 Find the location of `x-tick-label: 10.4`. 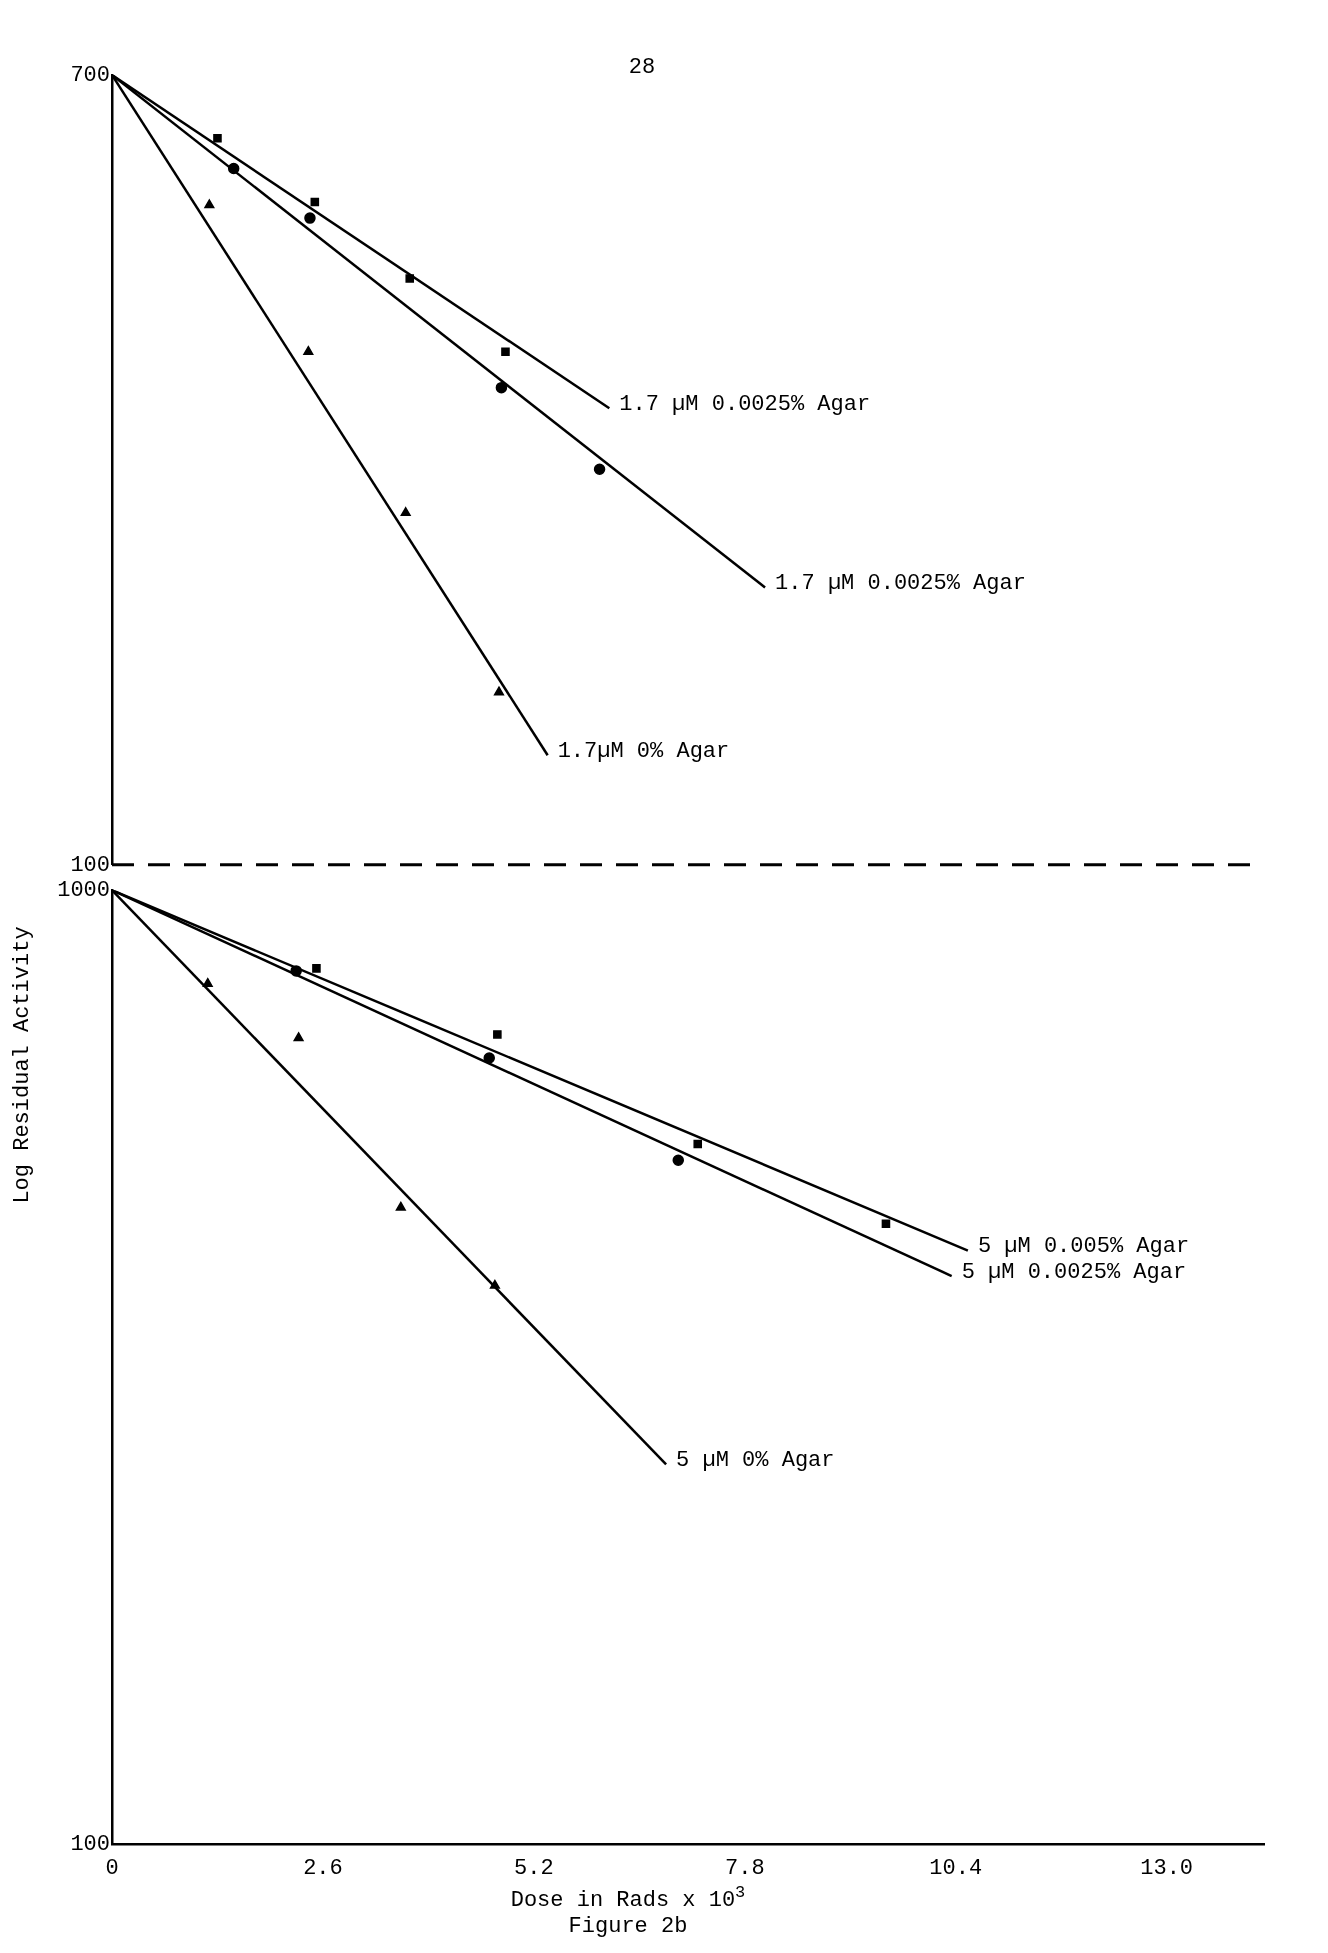

x-tick-label: 10.4 is located at coordinates (956, 1869).